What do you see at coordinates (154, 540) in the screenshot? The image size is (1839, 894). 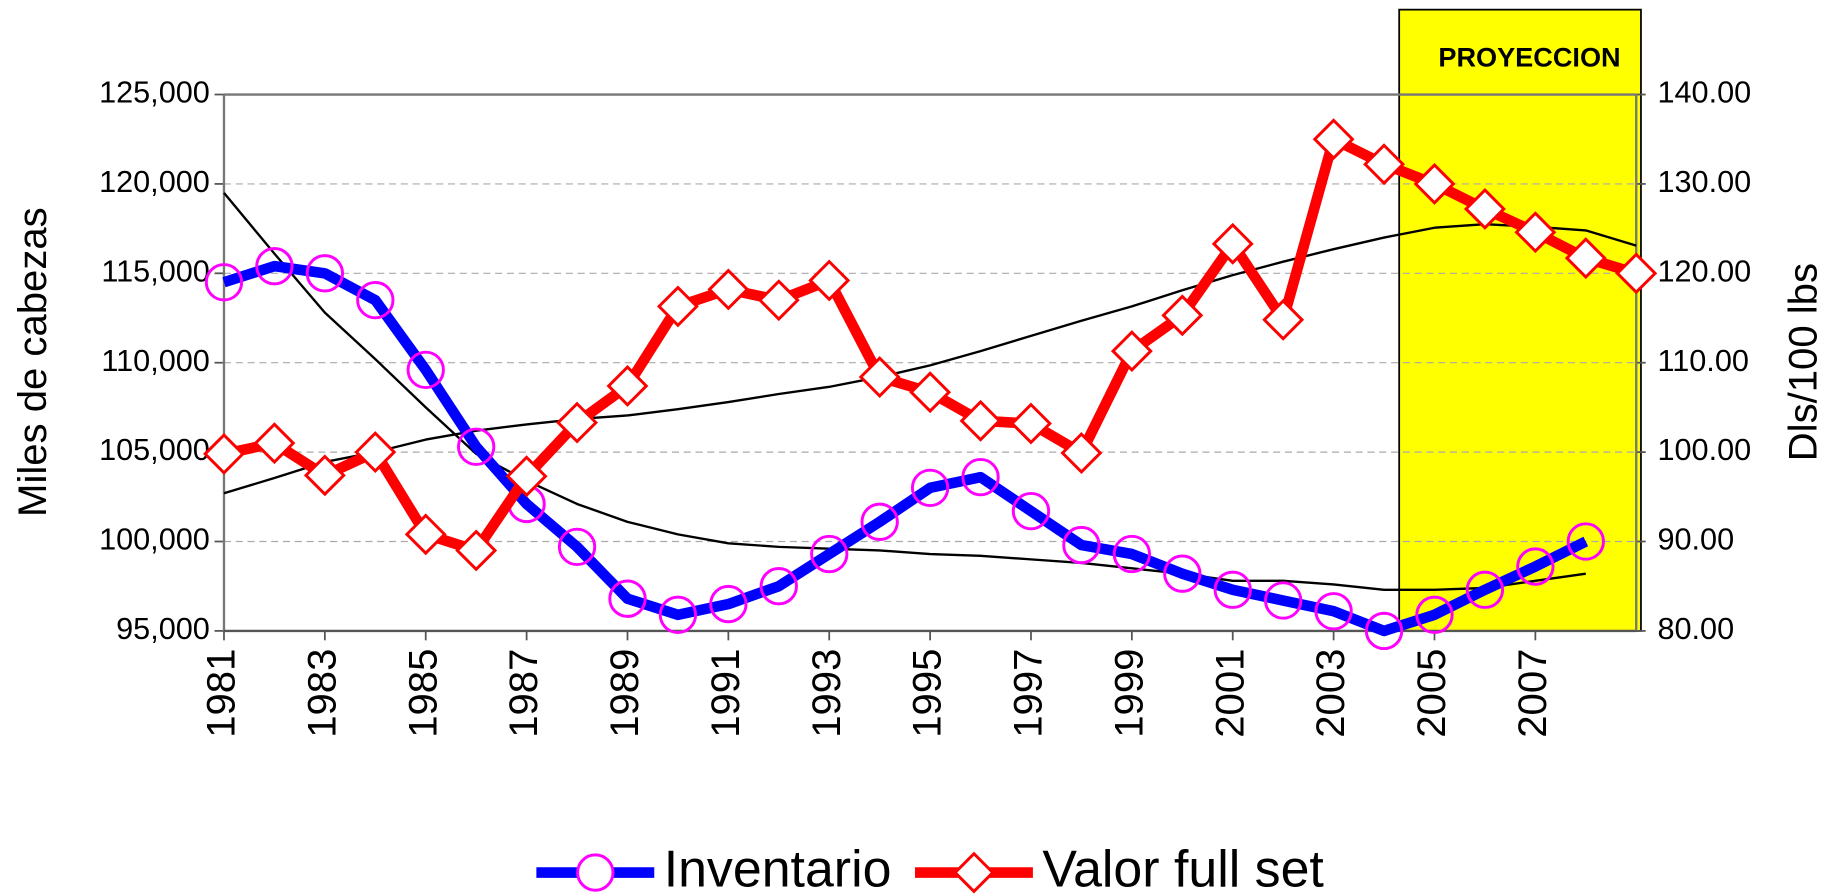 I see `y-tick-label: 100,000` at bounding box center [154, 540].